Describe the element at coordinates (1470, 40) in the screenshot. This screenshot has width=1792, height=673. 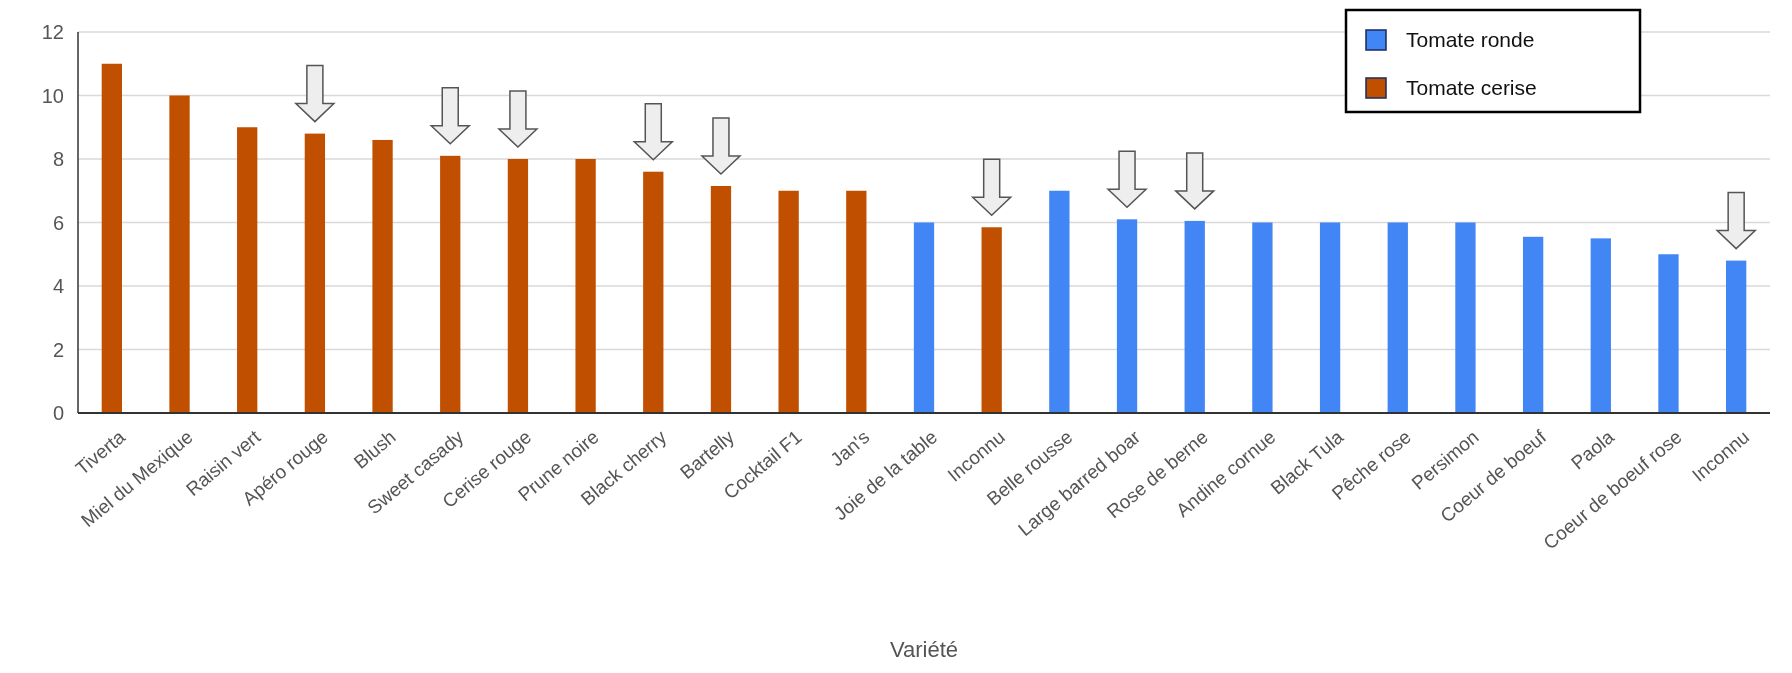
I see `legend-label: Tomate ronde` at that location.